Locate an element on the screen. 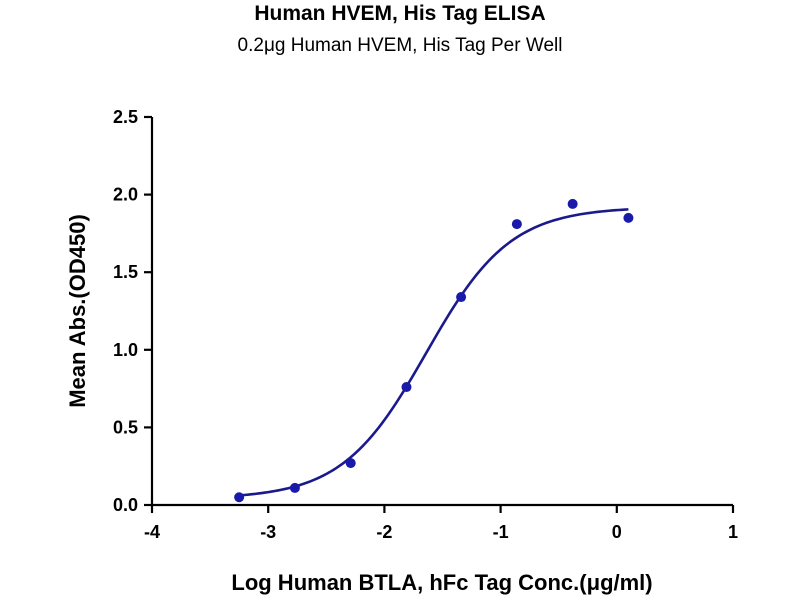  y-tick-label: 0.5 is located at coordinates (125, 427).